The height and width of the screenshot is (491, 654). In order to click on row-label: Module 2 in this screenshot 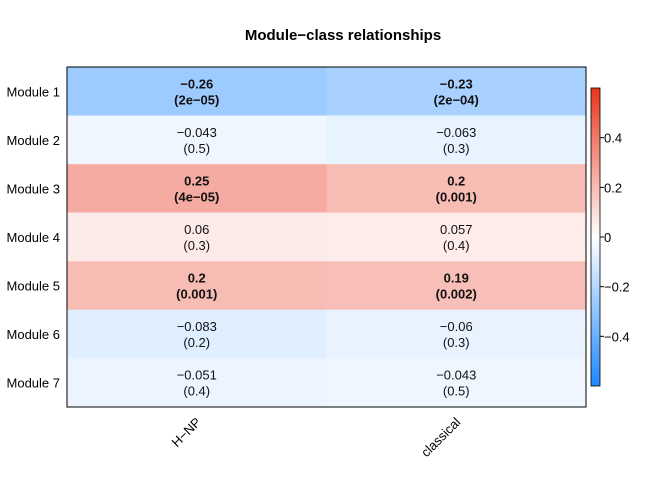, I will do `click(33, 140)`.